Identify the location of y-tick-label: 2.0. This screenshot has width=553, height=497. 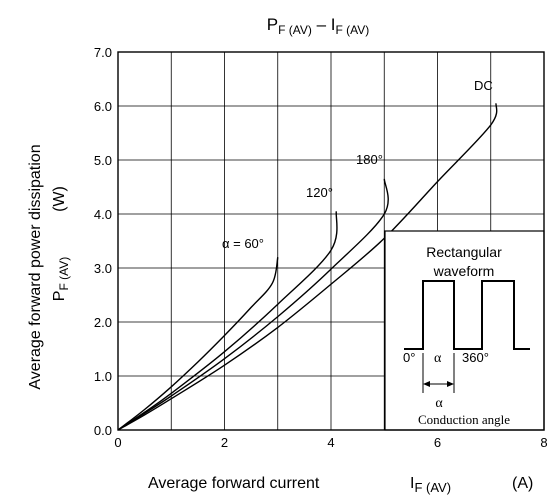
(103, 322).